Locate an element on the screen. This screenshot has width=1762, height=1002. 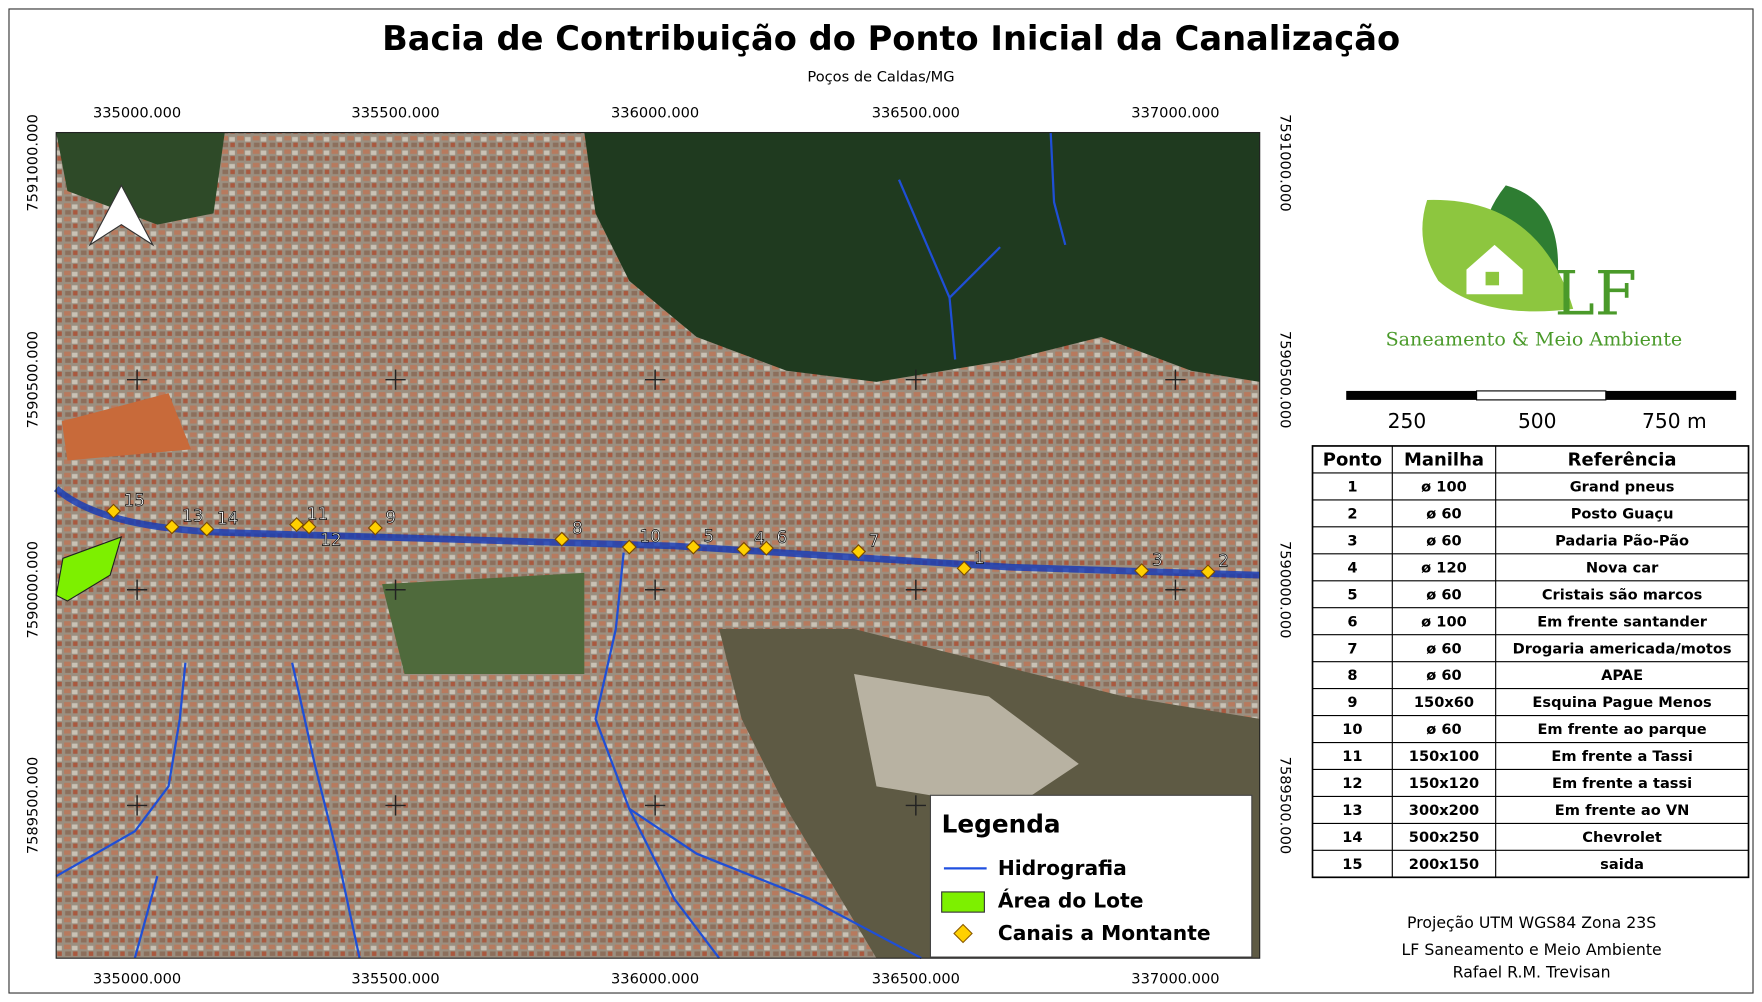
cemetery is located at coordinates (966, 741).